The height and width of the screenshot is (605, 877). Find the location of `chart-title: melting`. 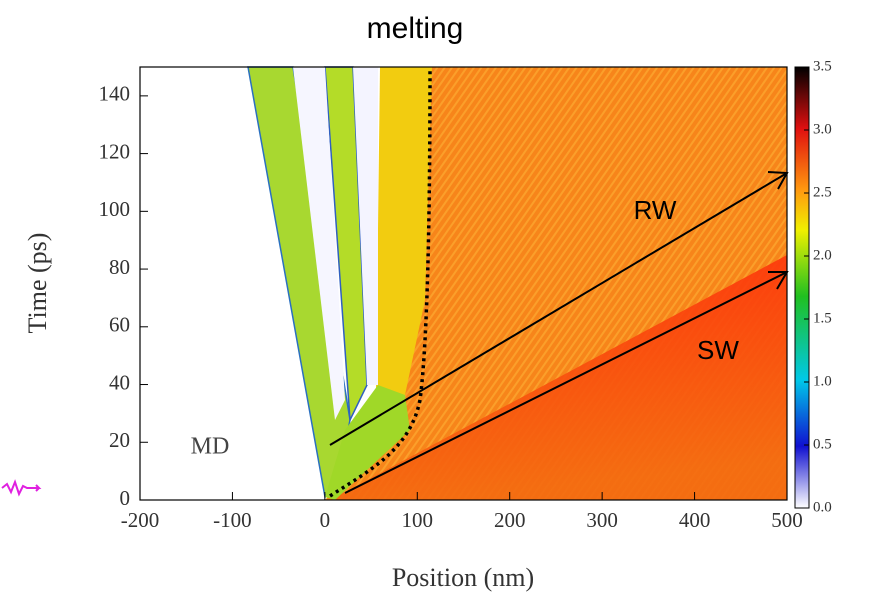

chart-title: melting is located at coordinates (415, 28).